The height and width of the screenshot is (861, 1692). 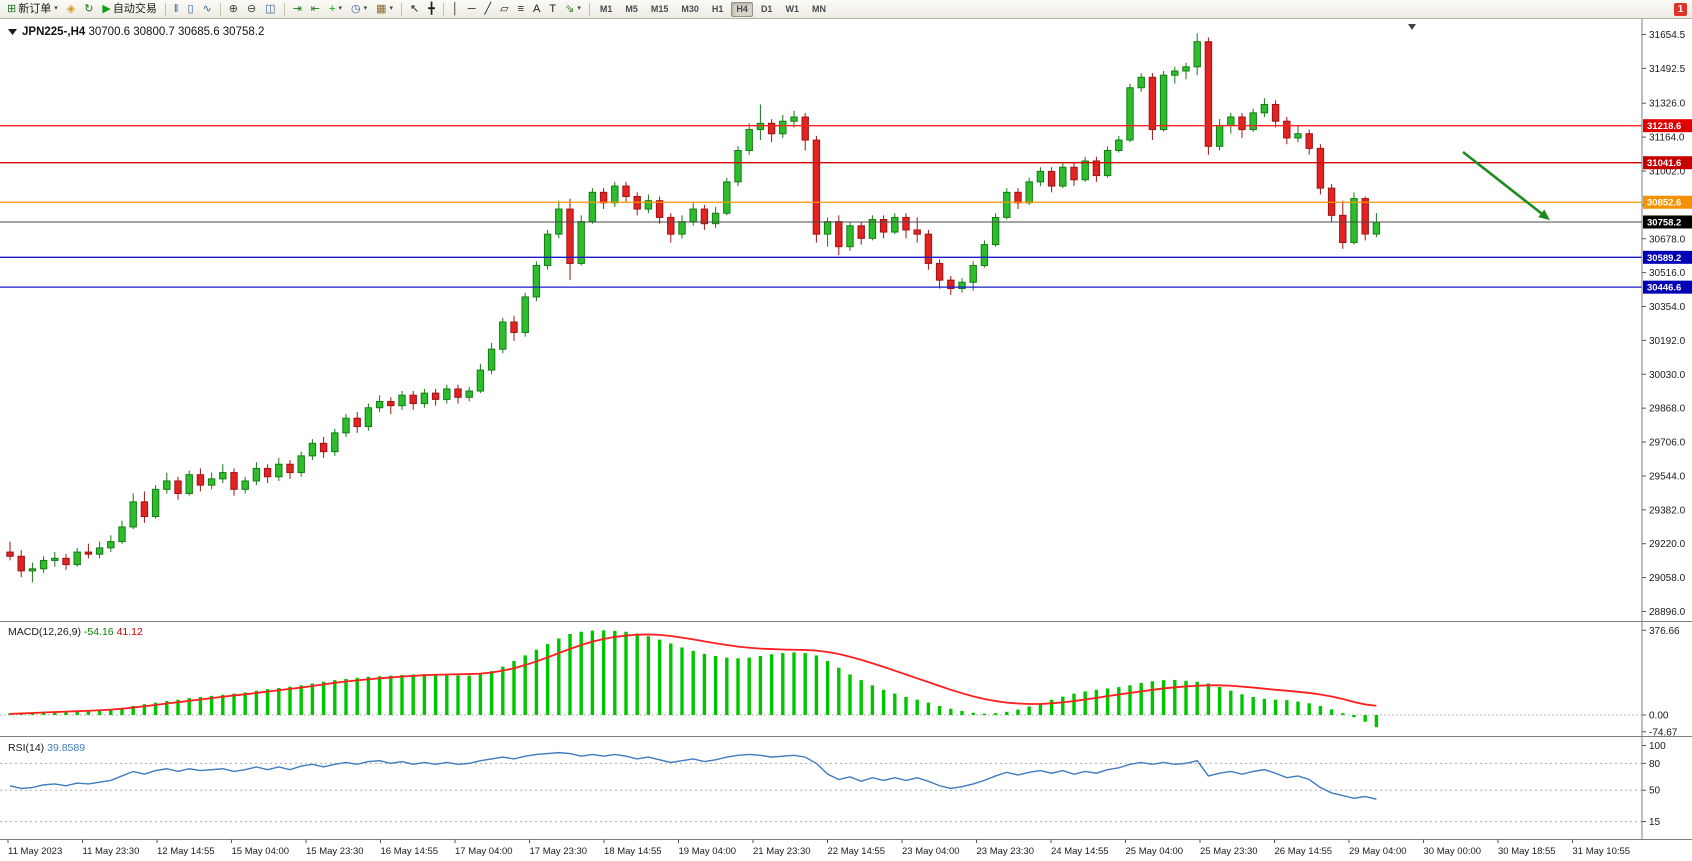 I want to click on zoom-out-icon: ⊖, so click(x=251, y=9).